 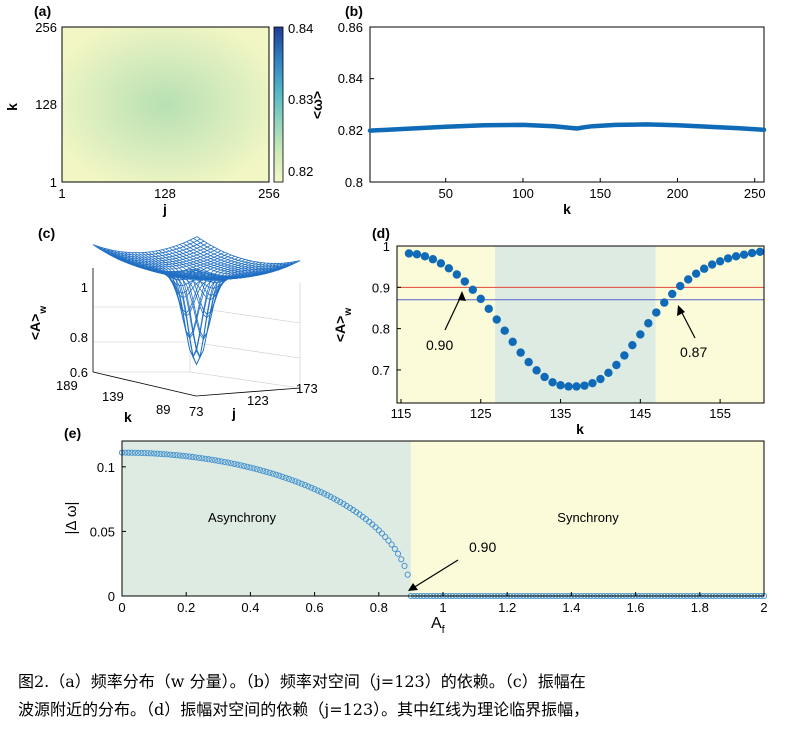 I want to click on scatter-d-x-ticks: 115 125 135 145 155, so click(x=561, y=413).